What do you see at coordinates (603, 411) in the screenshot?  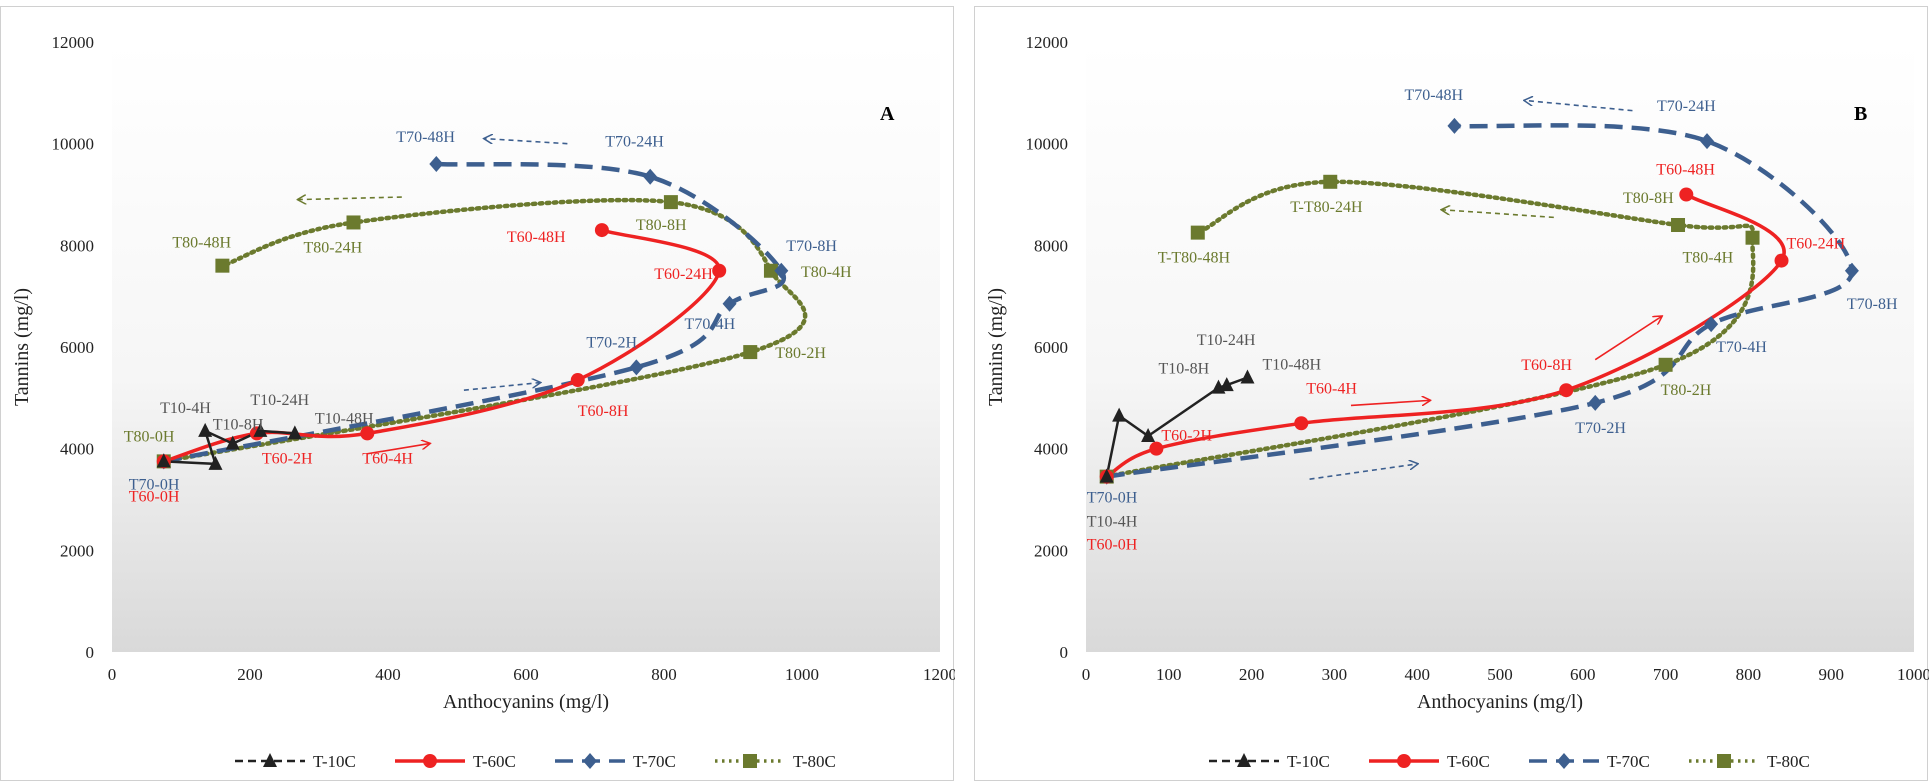 I see `data-label: T60-8H` at bounding box center [603, 411].